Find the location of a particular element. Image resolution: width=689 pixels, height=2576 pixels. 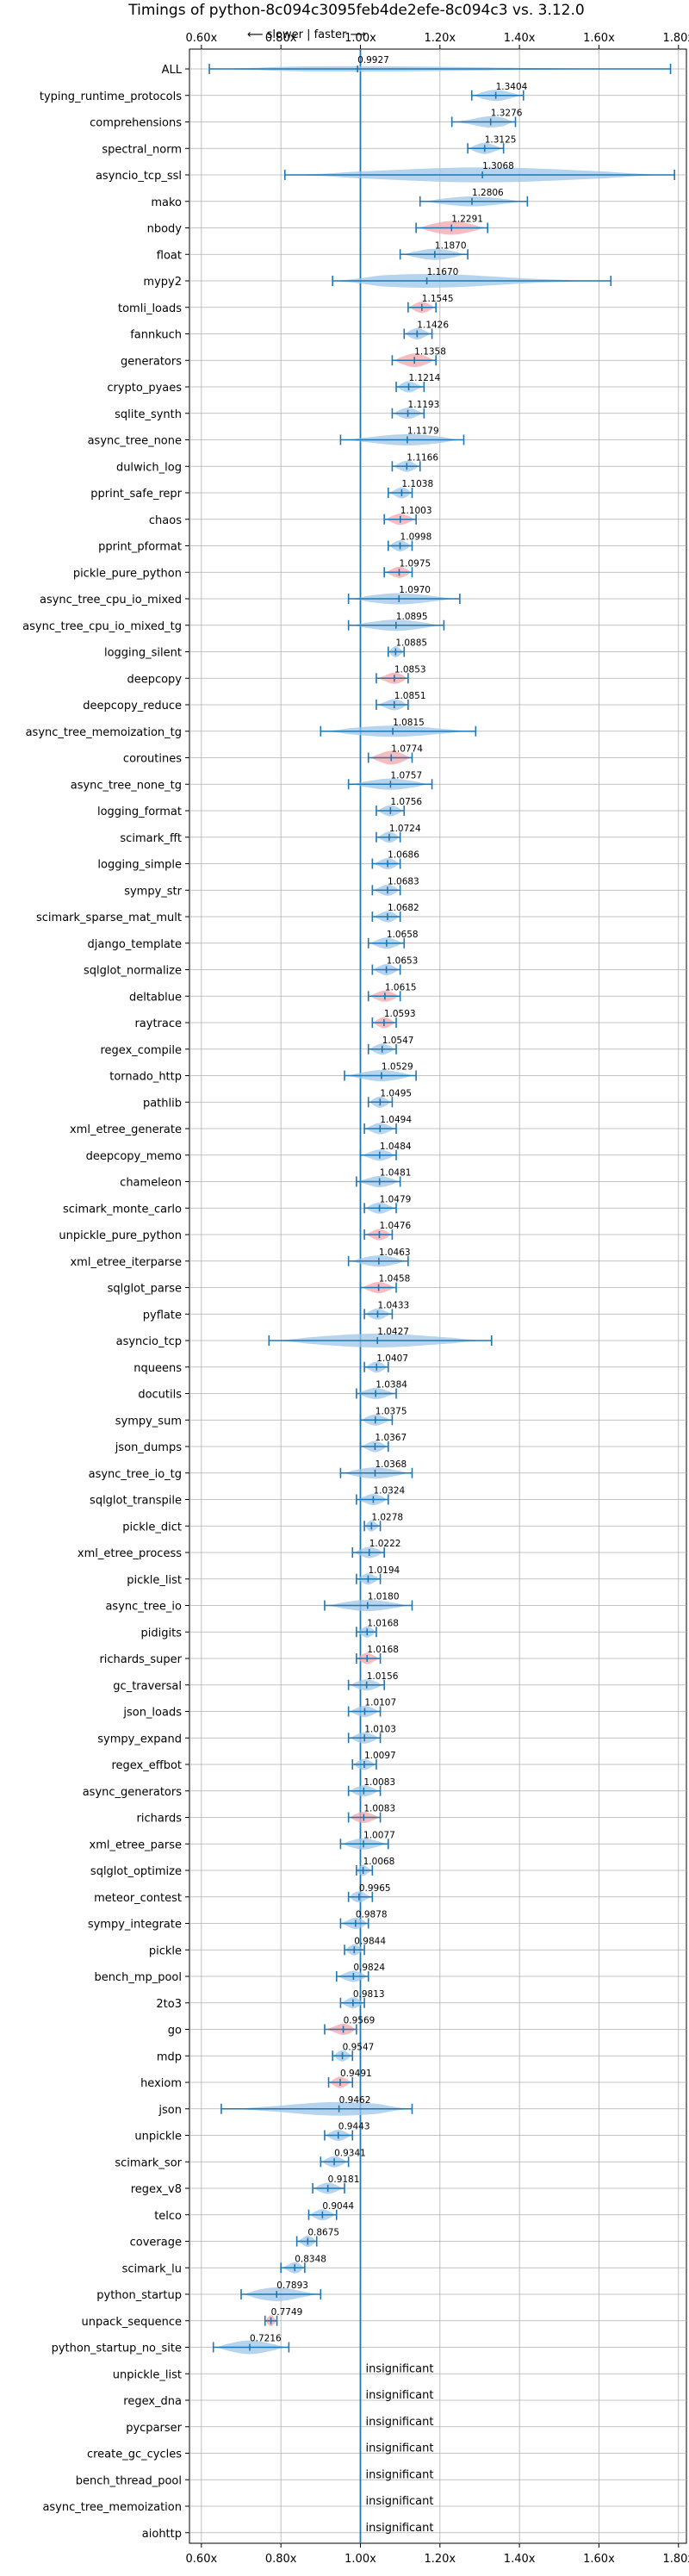

value-label: 1.1214 is located at coordinates (425, 378).